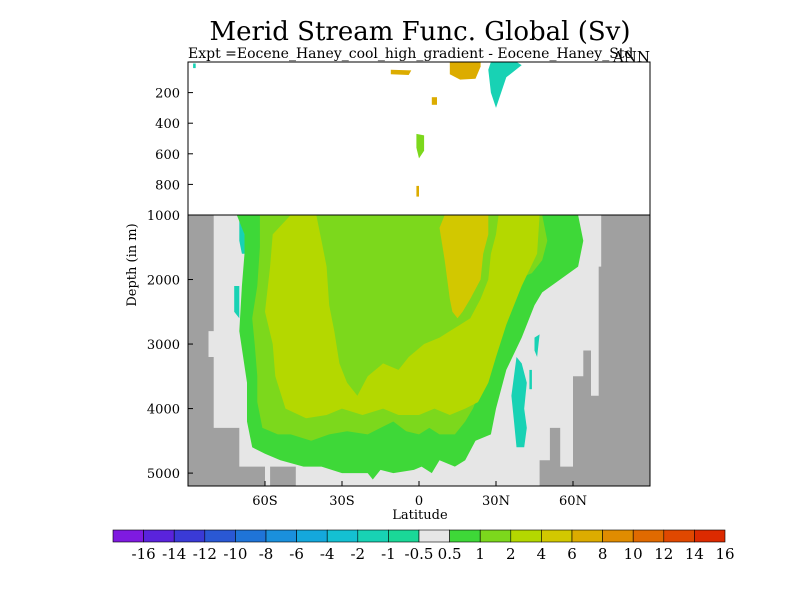 Image resolution: width=800 pixels, height=600 pixels. I want to click on colorbar-label: -2, so click(357, 554).